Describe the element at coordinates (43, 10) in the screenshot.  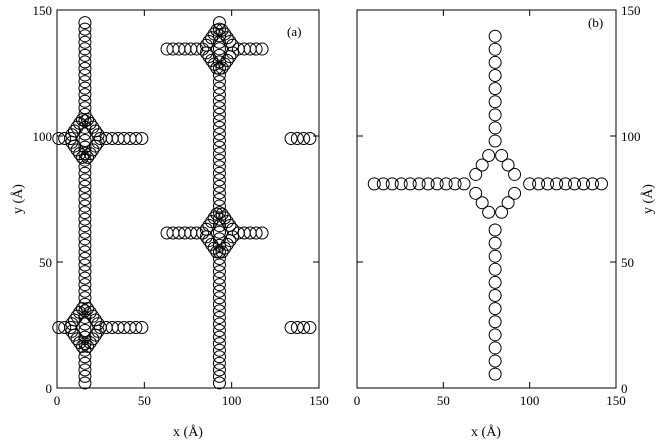
I see `y-tick-label: 150` at that location.